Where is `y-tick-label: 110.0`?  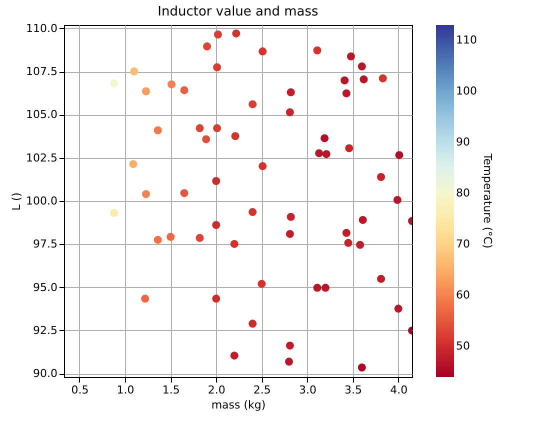
y-tick-label: 110.0 is located at coordinates (42, 28).